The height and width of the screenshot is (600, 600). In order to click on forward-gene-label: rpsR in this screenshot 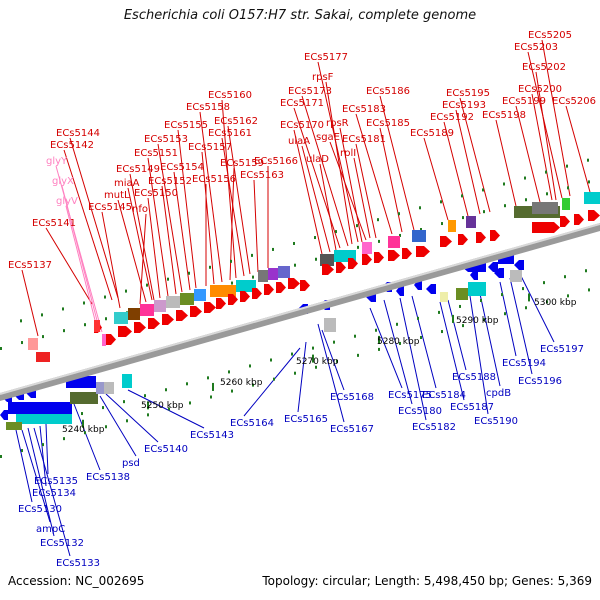, I will do `click(337, 123)`.